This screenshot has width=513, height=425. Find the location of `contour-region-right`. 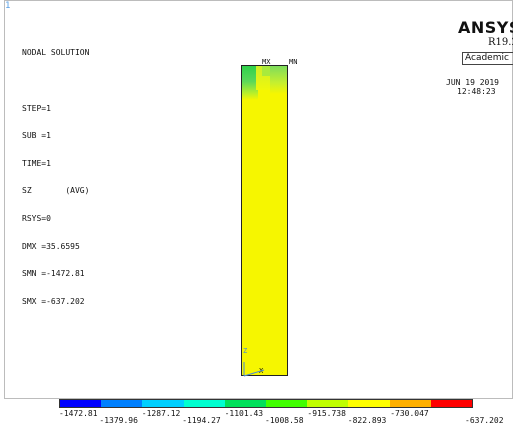

contour-region-right is located at coordinates (278, 80).